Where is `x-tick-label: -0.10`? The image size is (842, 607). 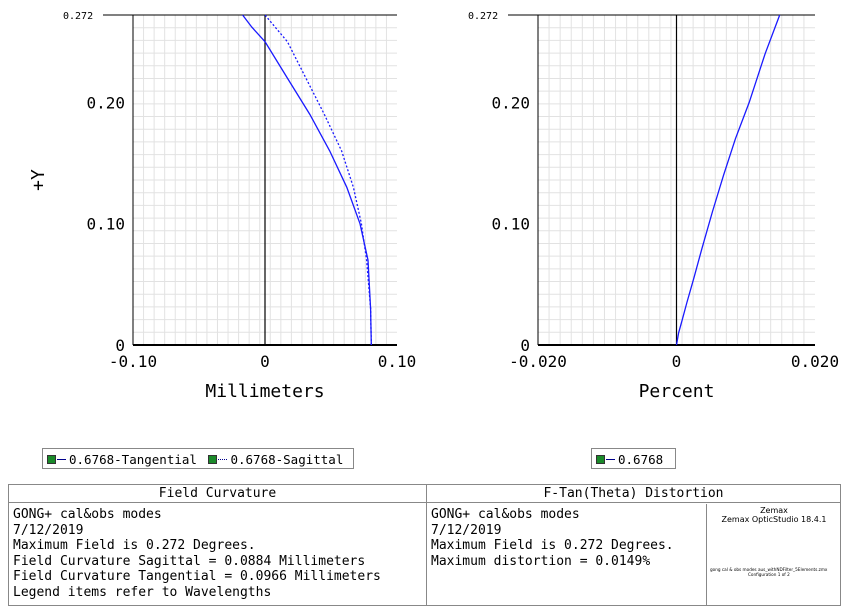
x-tick-label: -0.10 is located at coordinates (133, 361).